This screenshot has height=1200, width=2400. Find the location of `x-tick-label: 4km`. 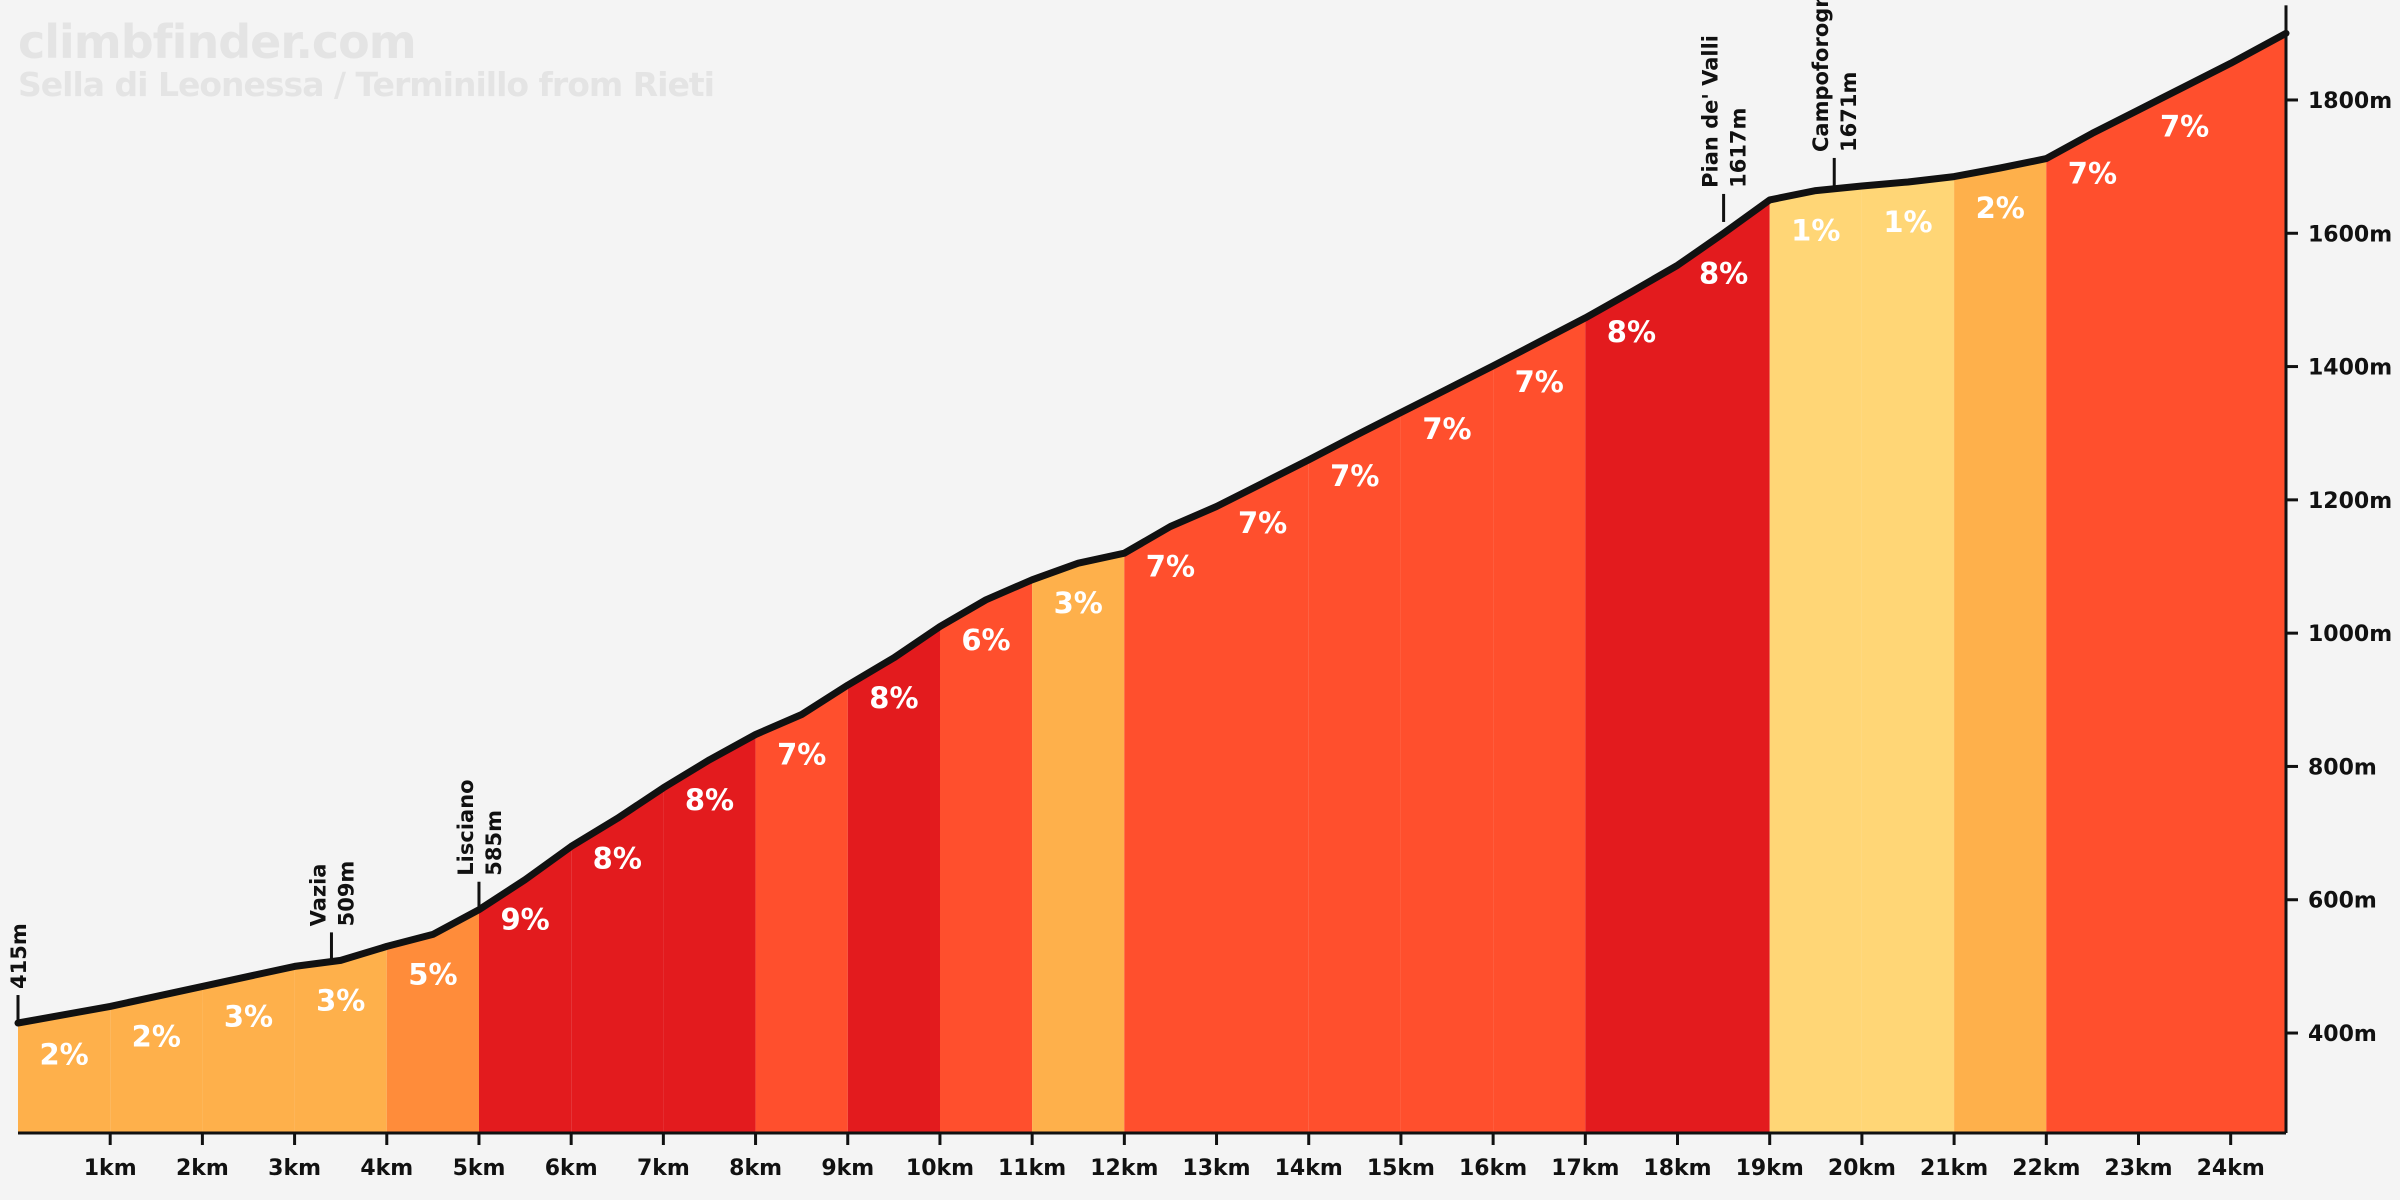

x-tick-label: 4km is located at coordinates (386, 1168).